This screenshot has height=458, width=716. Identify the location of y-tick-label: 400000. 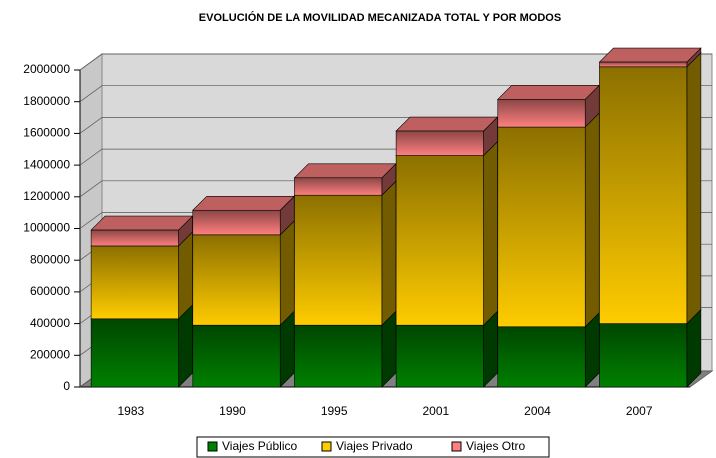
(50, 323).